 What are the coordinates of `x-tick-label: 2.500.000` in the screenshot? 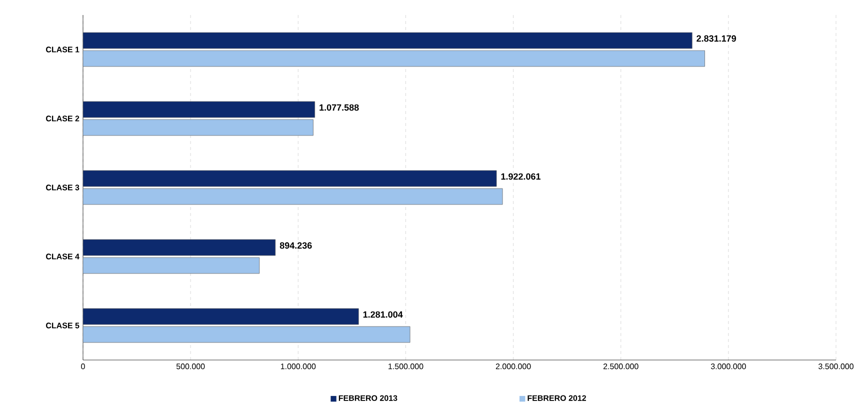 It's located at (620, 367).